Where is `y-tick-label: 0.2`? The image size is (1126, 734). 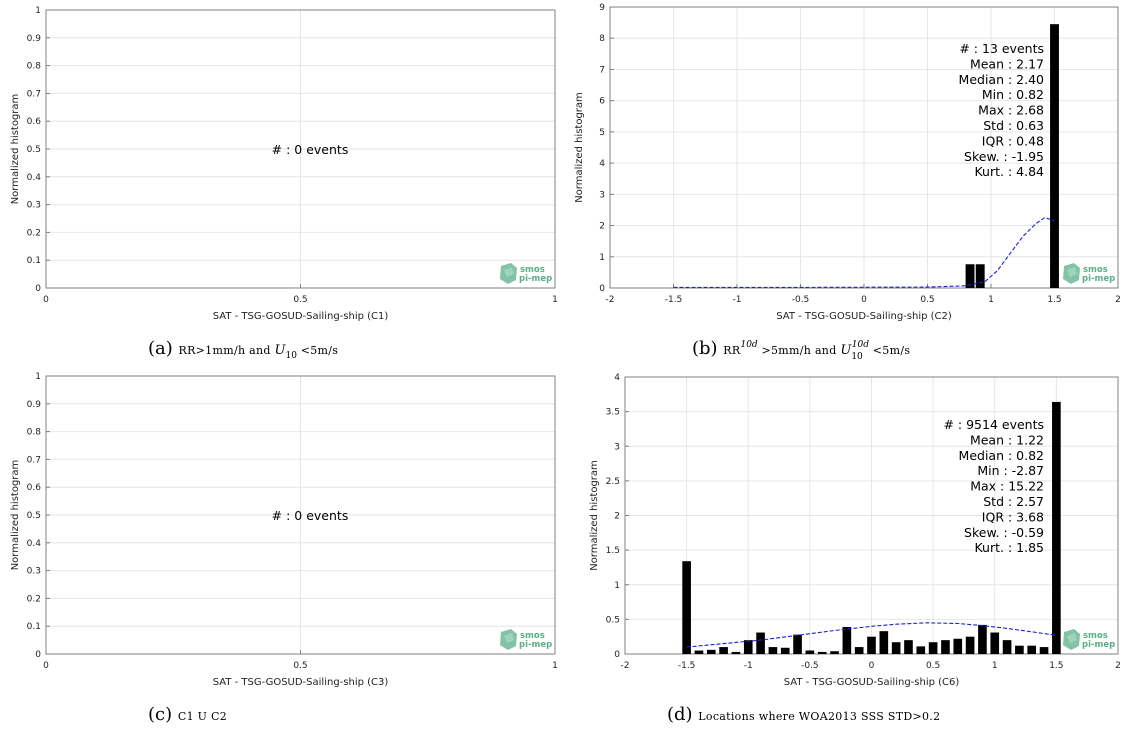
y-tick-label: 0.2 is located at coordinates (34, 599).